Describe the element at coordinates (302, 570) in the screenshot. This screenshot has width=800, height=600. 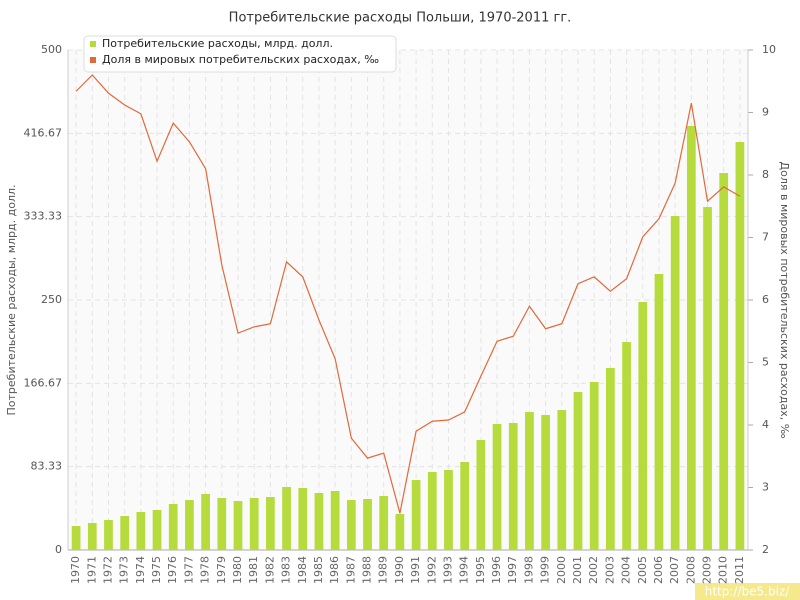
I see `x-tick-label: 1984` at that location.